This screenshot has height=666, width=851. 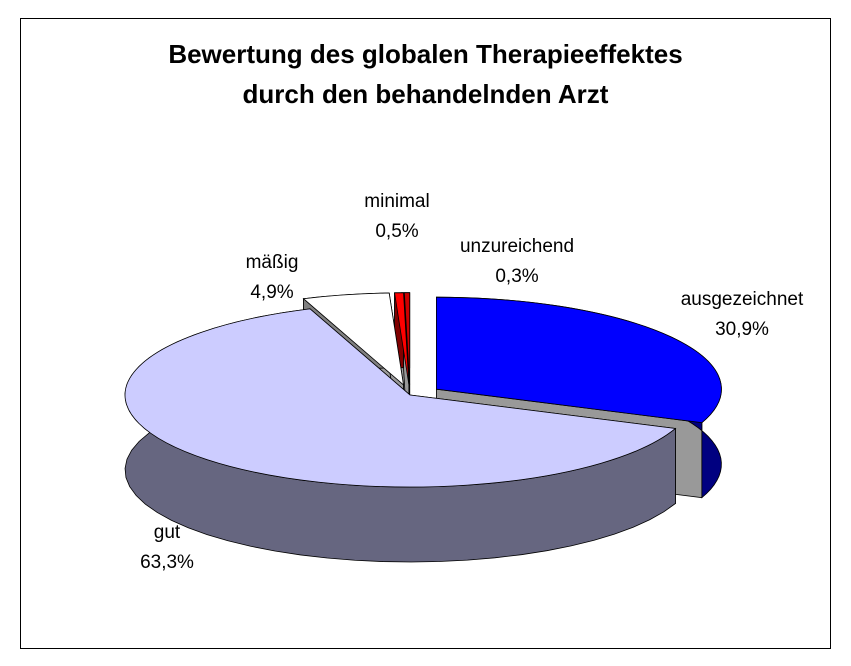 I want to click on slice-label: unzureichend, so click(x=517, y=246).